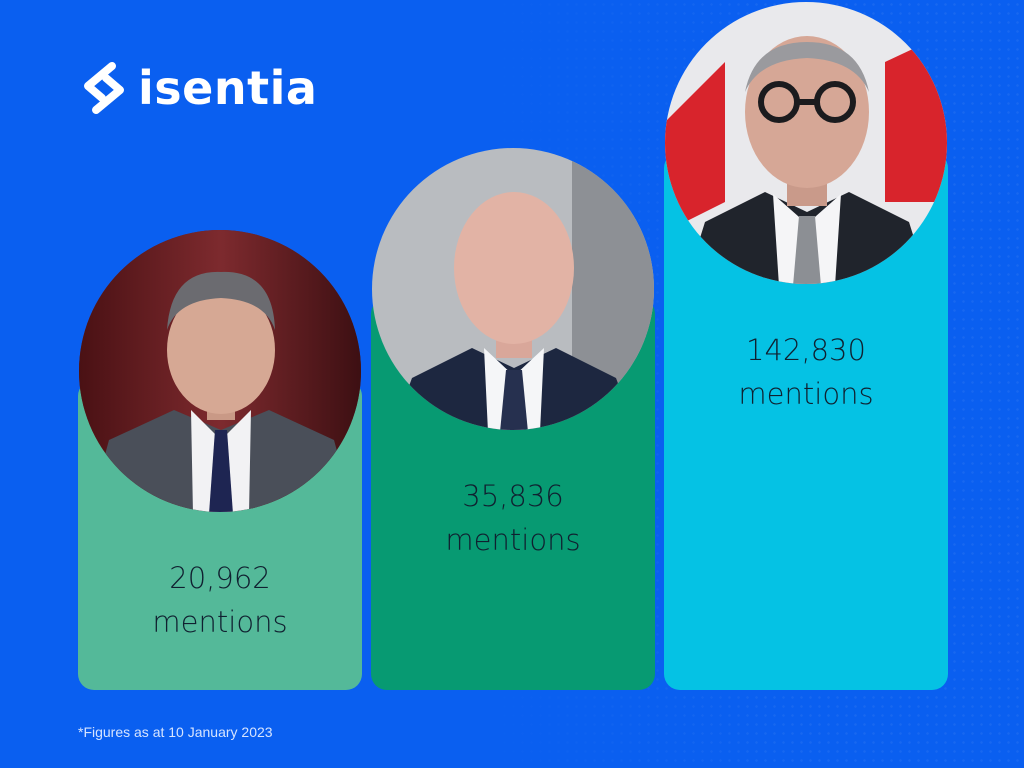 The image size is (1024, 768). I want to click on data-label-2-value: 35,836, so click(513, 496).